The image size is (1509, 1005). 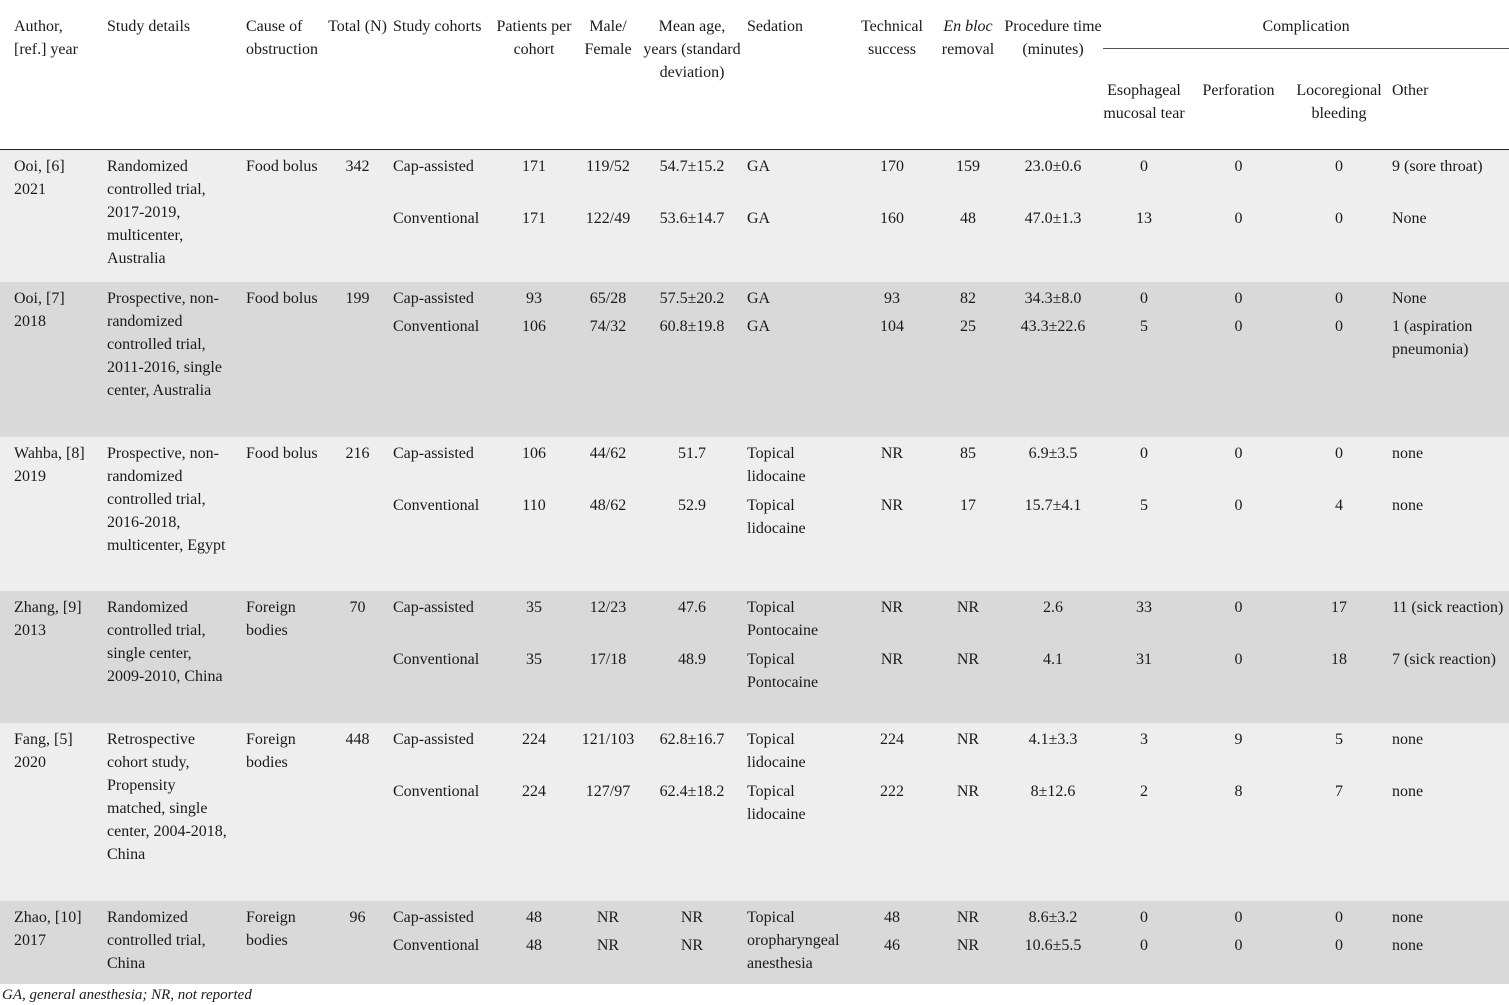 What do you see at coordinates (1144, 542) in the screenshot?
I see `cell-tear: 5` at bounding box center [1144, 542].